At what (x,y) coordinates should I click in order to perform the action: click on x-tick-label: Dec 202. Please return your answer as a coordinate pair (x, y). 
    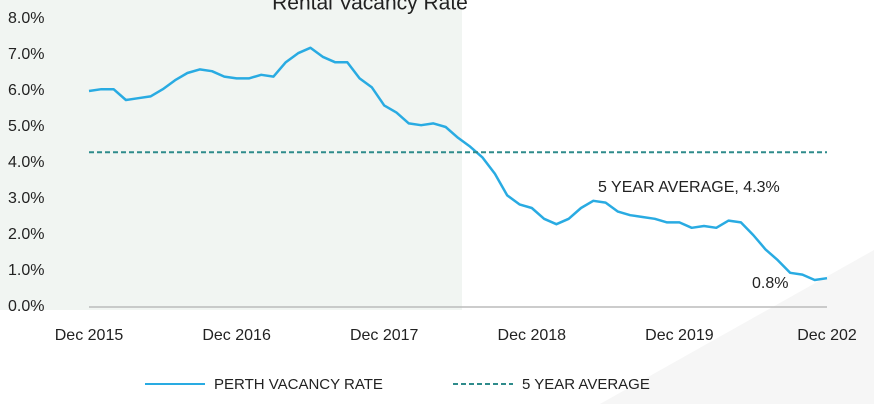
    Looking at the image, I should click on (827, 335).